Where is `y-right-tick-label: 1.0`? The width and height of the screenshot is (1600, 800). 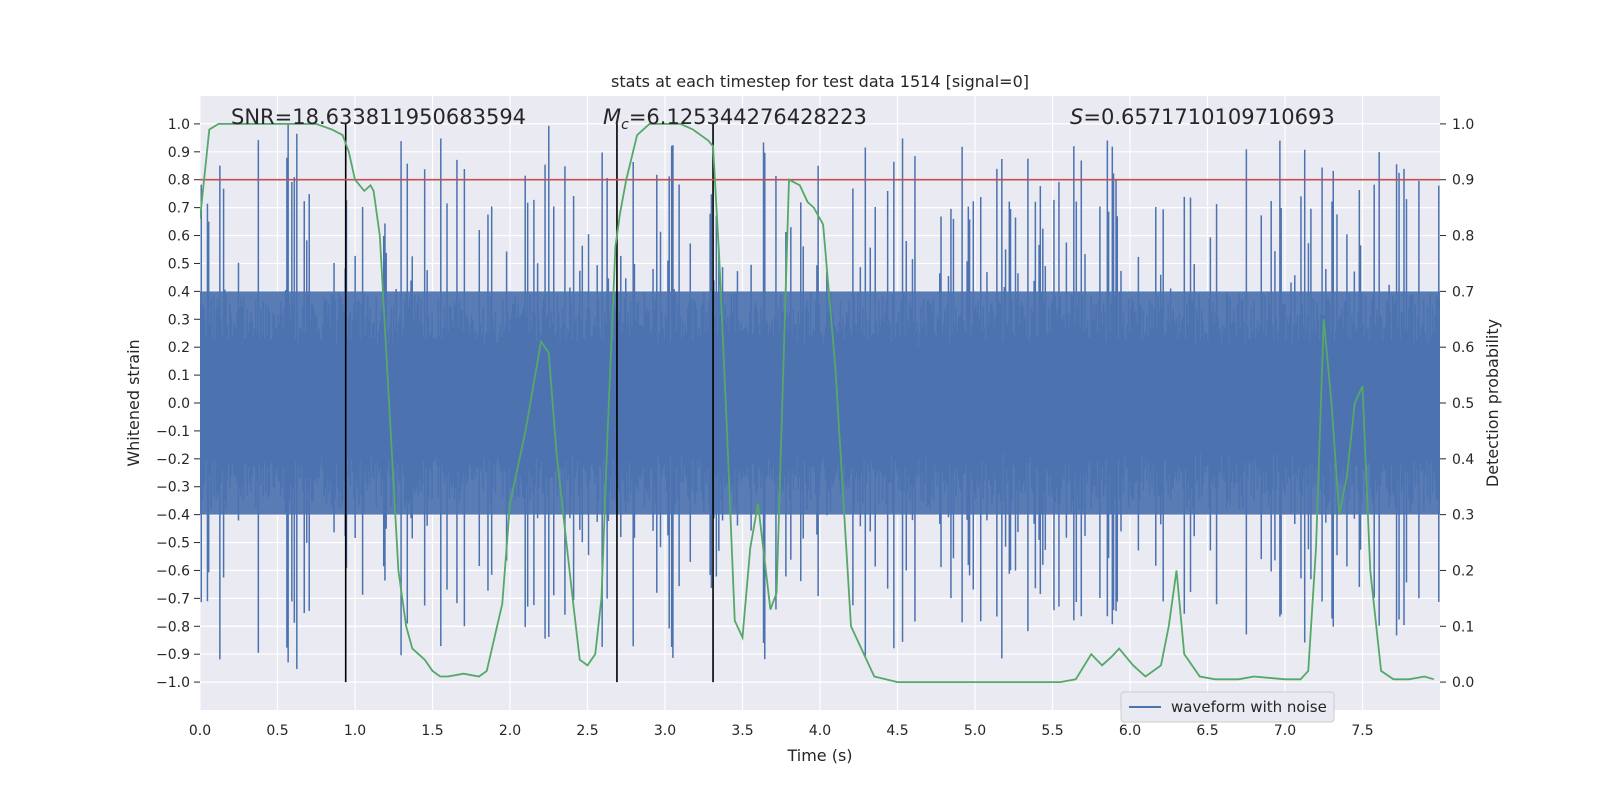 y-right-tick-label: 1.0 is located at coordinates (1463, 125).